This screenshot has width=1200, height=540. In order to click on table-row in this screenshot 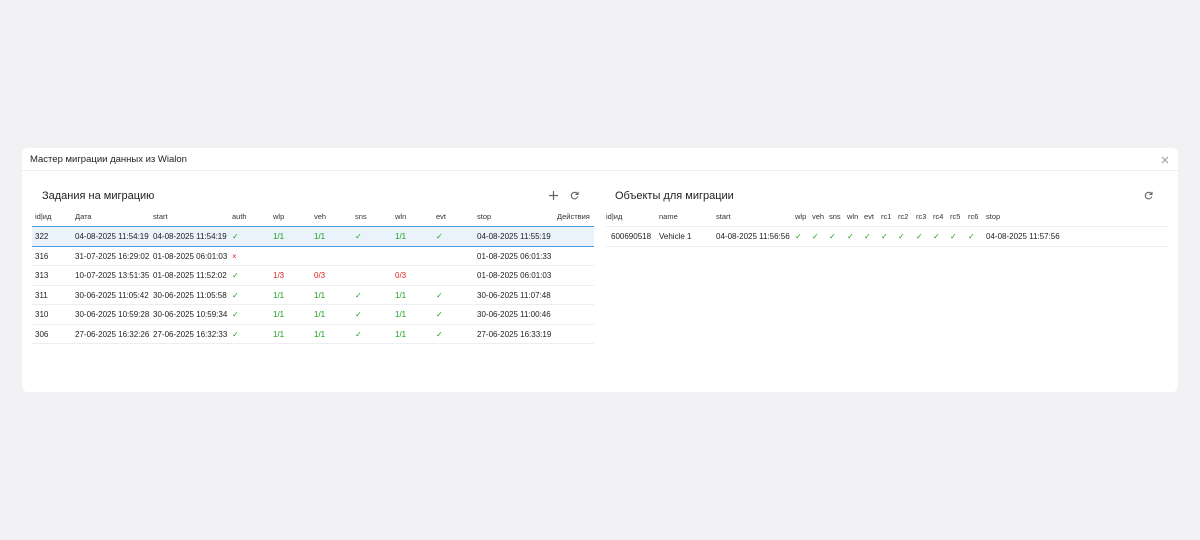, I will do `click(313, 236)`.